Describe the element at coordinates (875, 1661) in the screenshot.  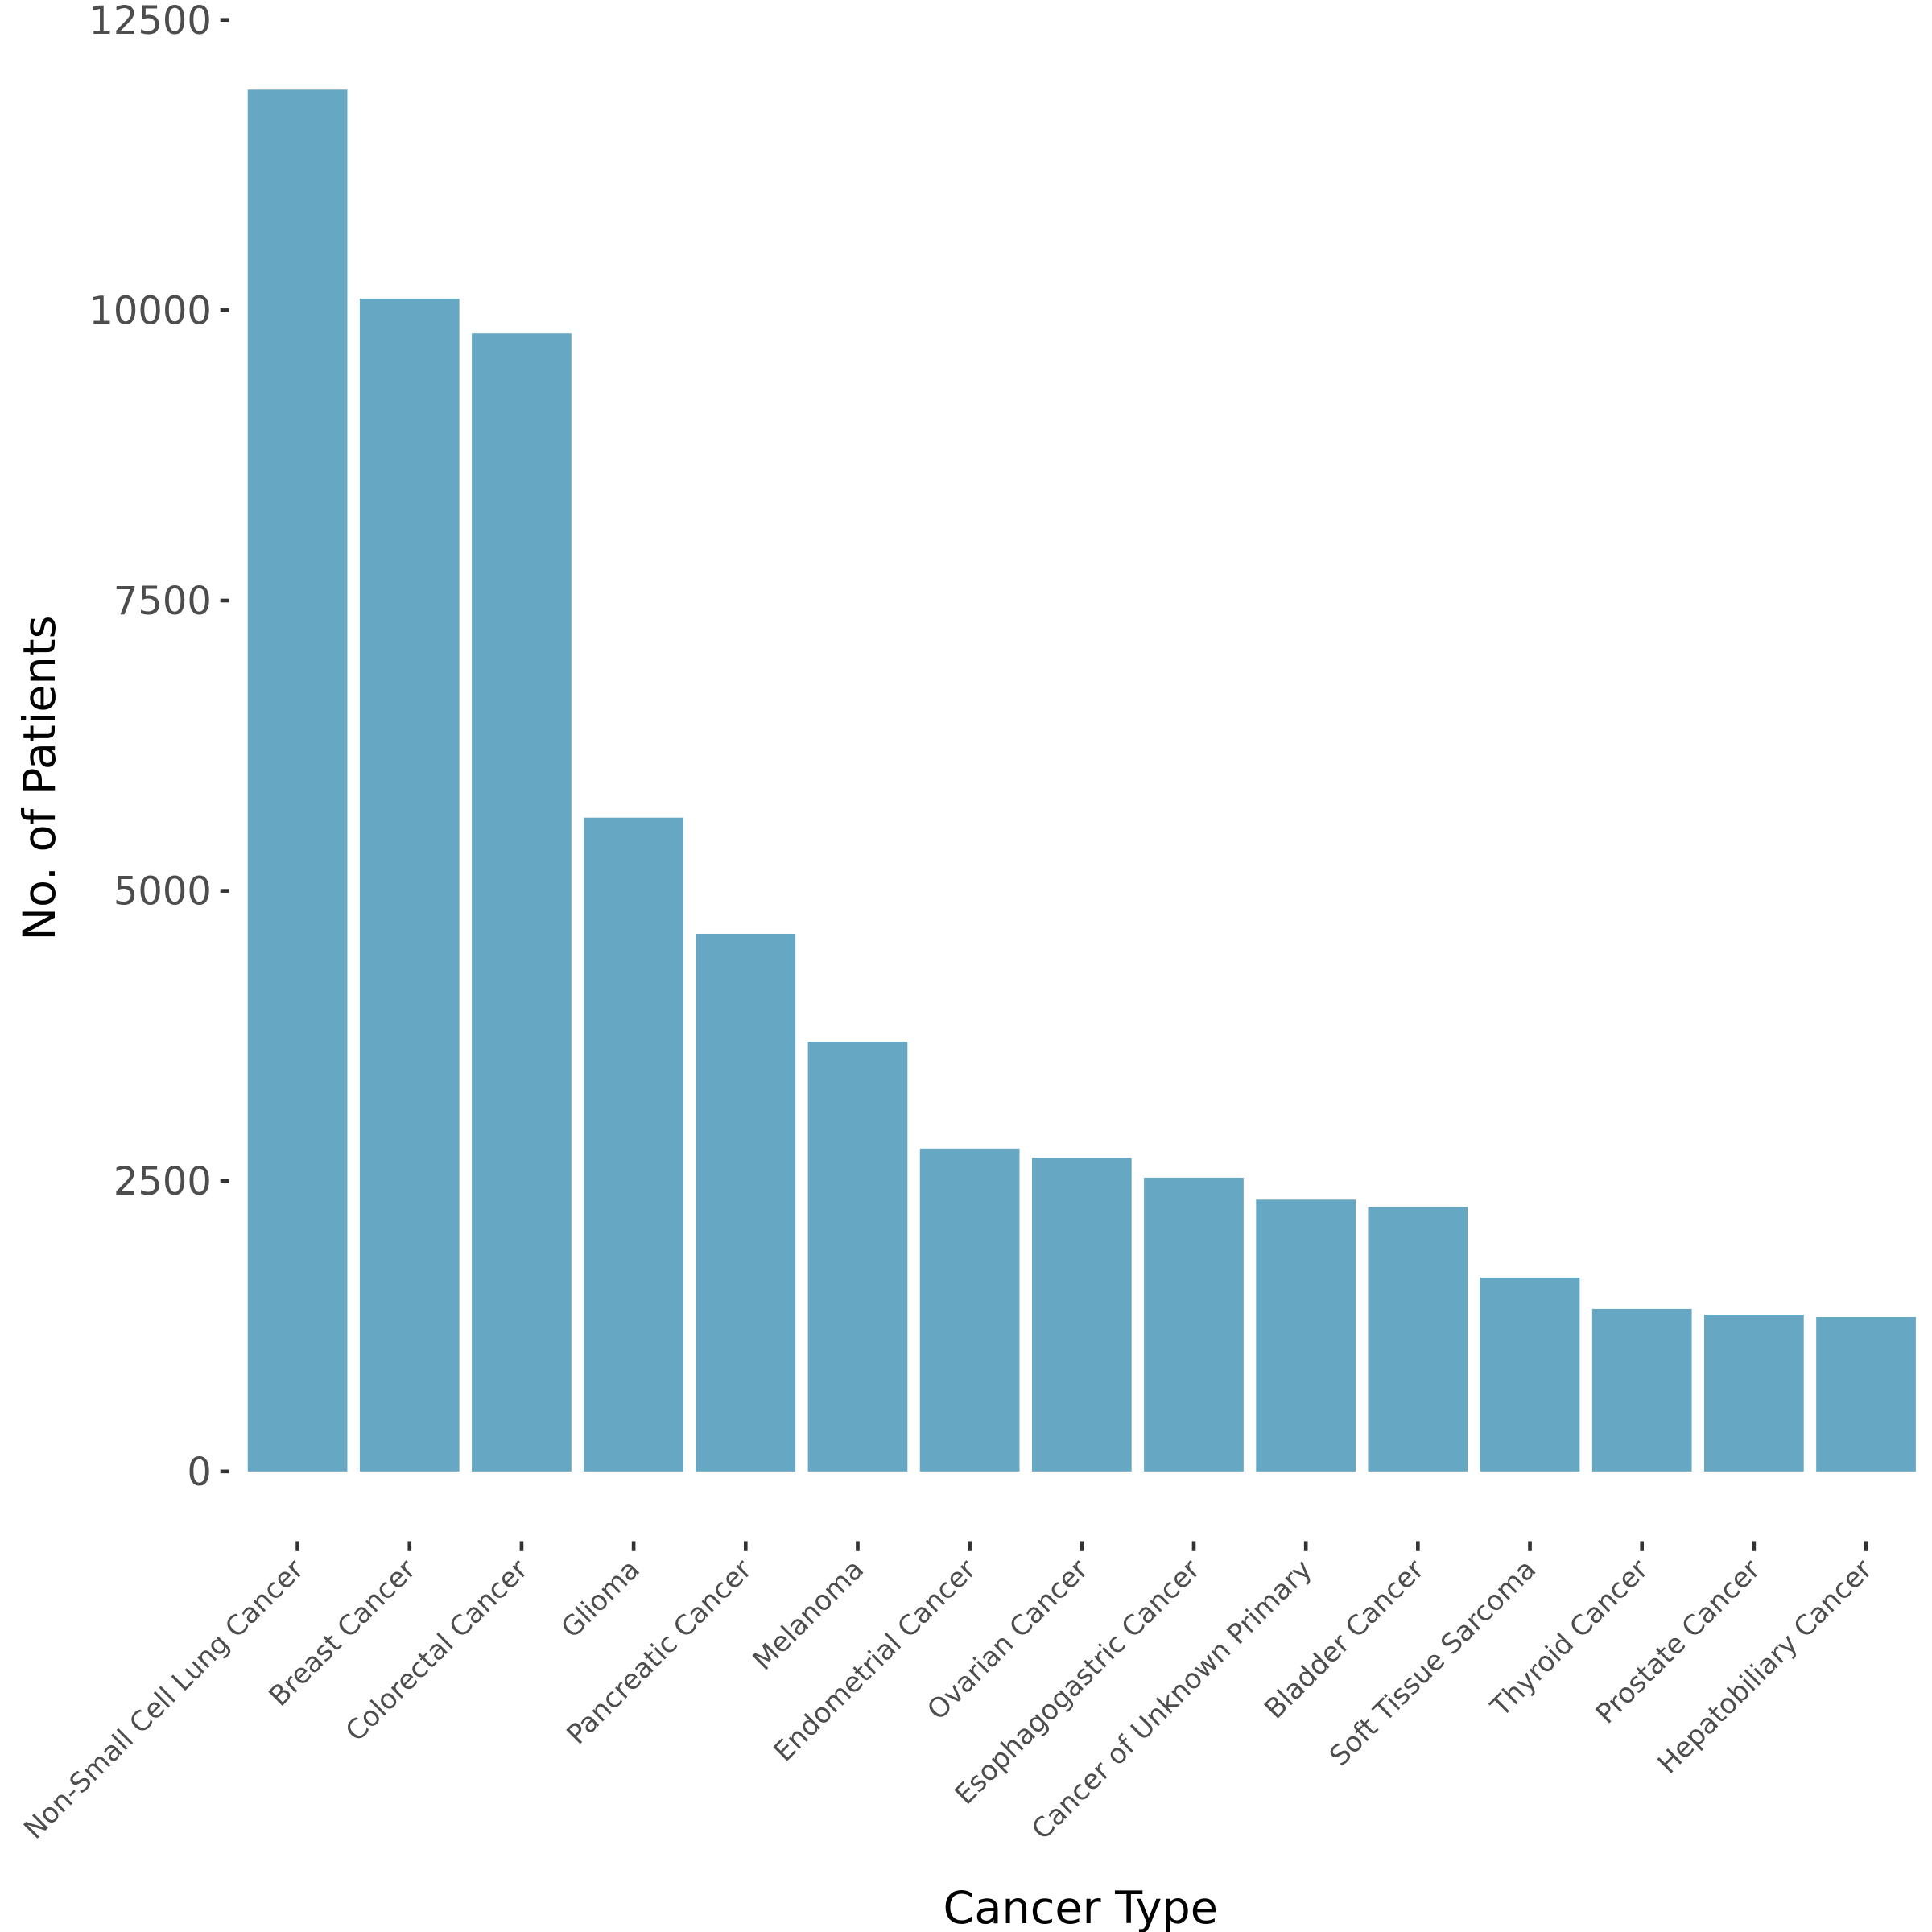
I see `x-tick-label: Endometrial Cancer` at that location.